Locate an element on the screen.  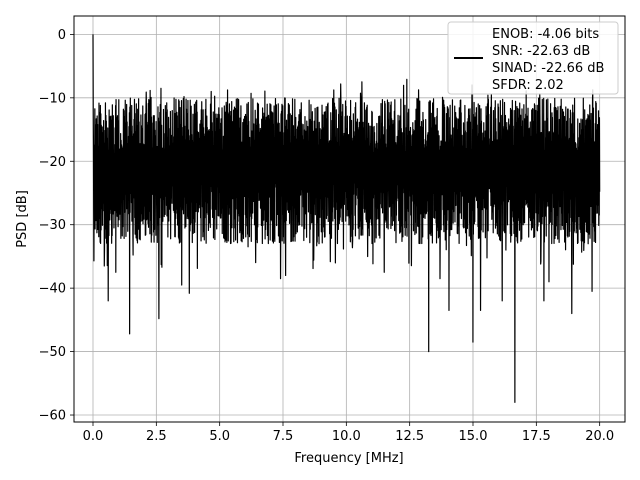
y-tick-label: −10 is located at coordinates (52, 98).